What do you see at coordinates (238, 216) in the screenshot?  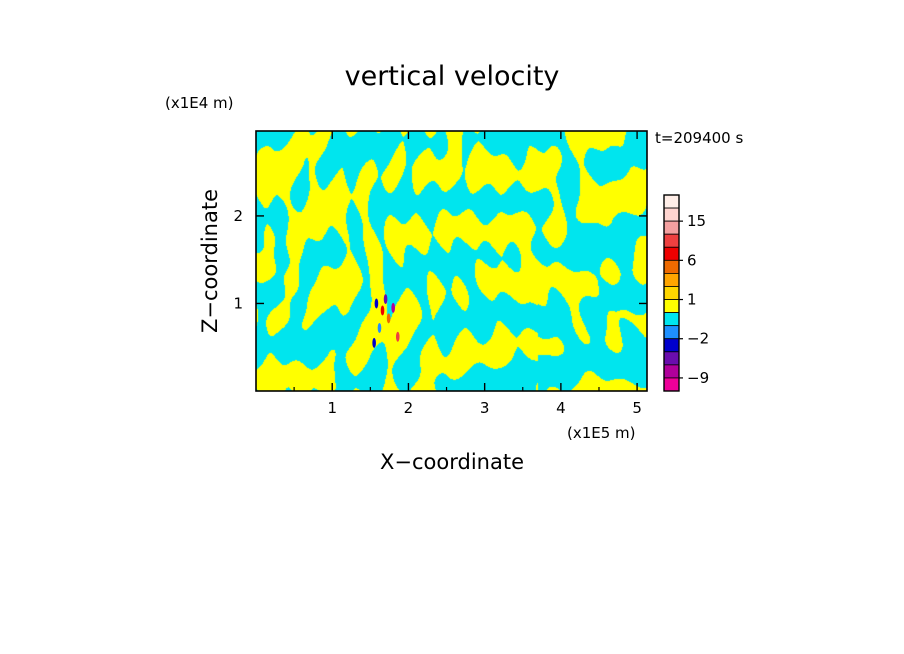 I see `y-tick-label: 2` at bounding box center [238, 216].